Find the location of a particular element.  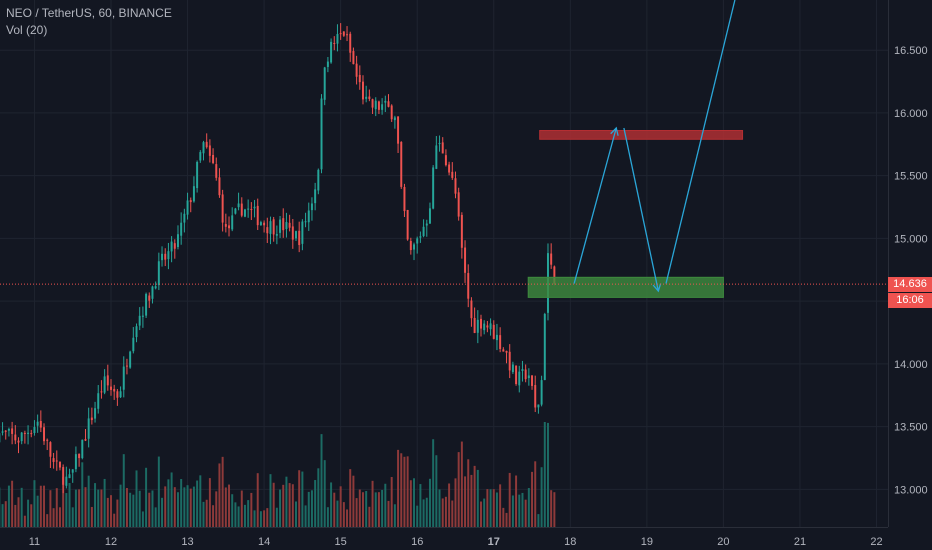

time-tick-label: 13 is located at coordinates (187, 542).